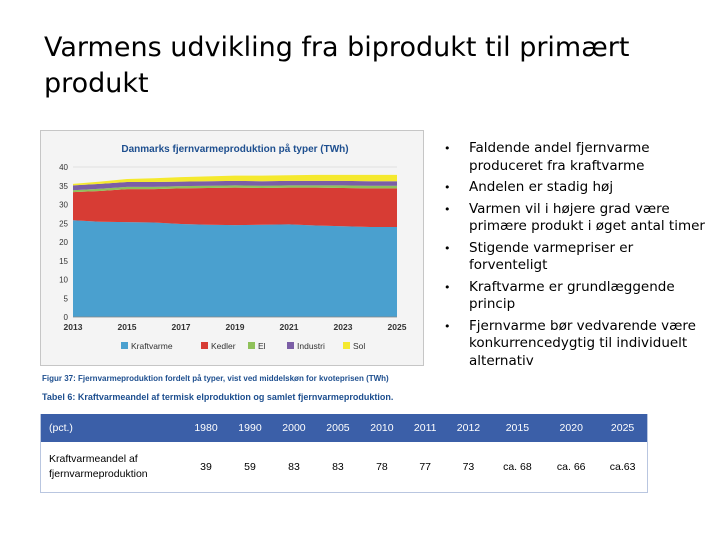 The image size is (720, 540). What do you see at coordinates (66, 298) in the screenshot?
I see `y-tick-label: 5` at bounding box center [66, 298].